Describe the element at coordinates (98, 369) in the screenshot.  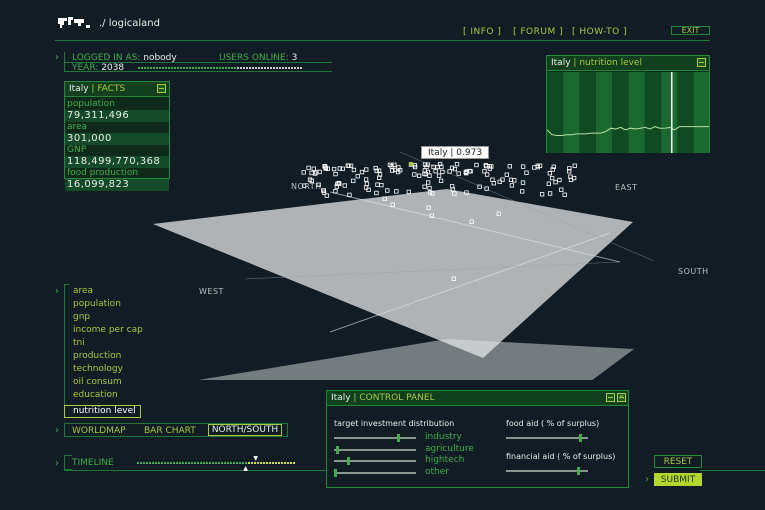
I see `menu-item: technology` at that location.